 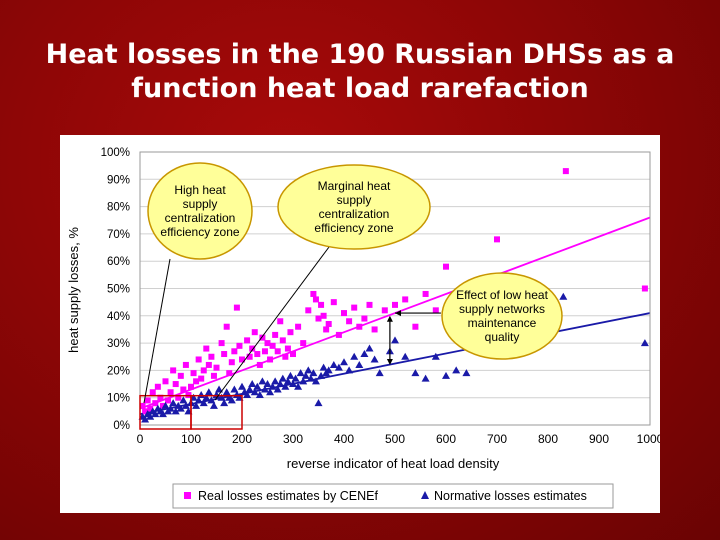 What do you see at coordinates (395, 363) in the screenshot?
I see `normative-losses-trendline` at bounding box center [395, 363].